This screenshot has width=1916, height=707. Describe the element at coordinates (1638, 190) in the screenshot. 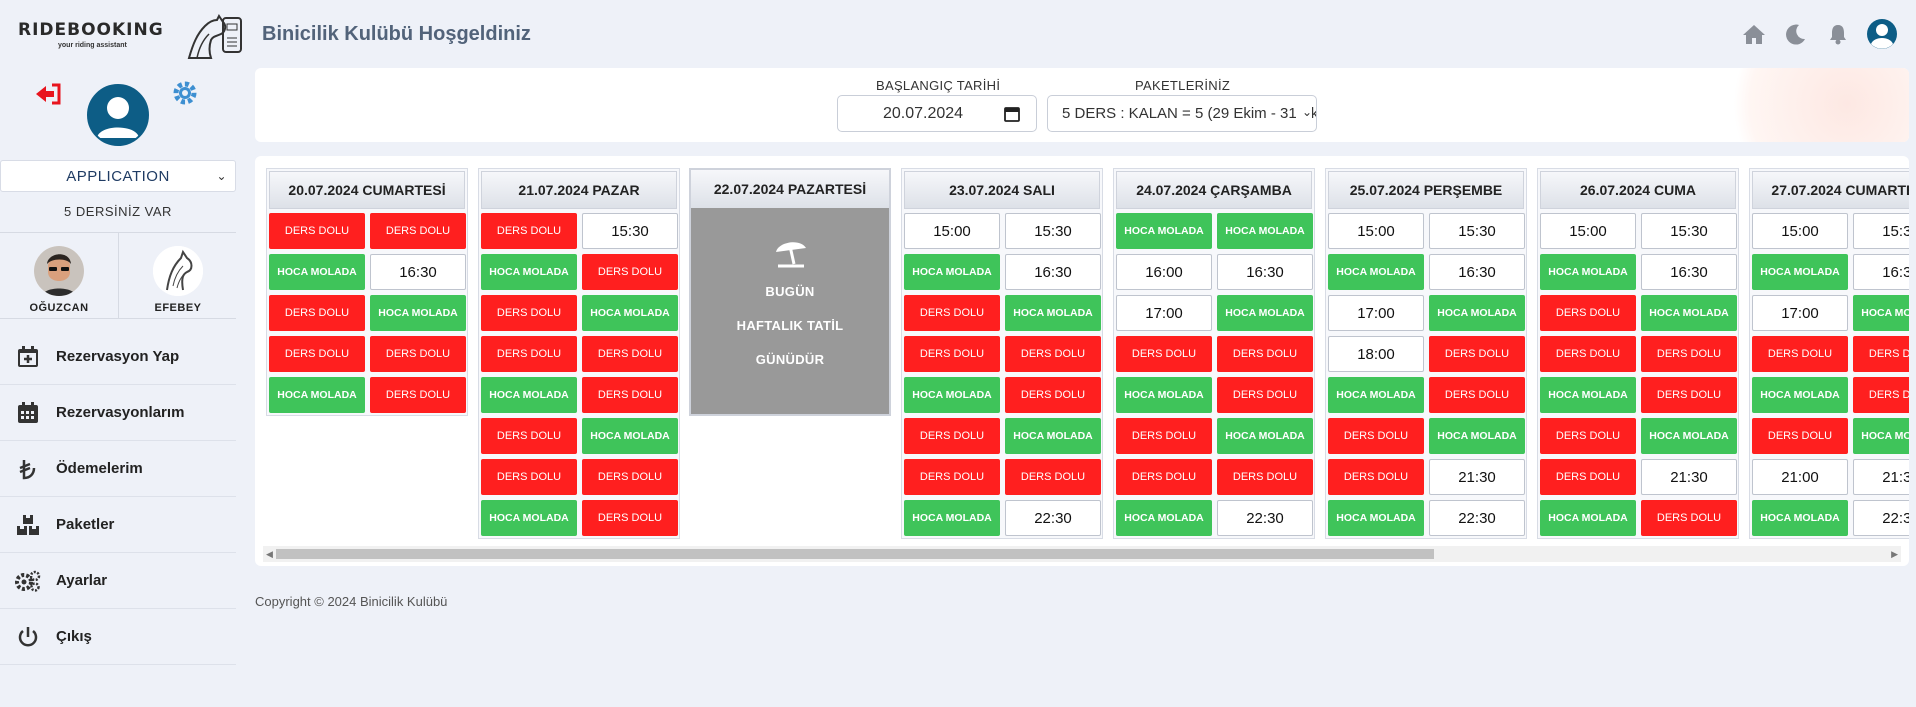

I see `day-header: 26.07.2024 CUMA` at that location.